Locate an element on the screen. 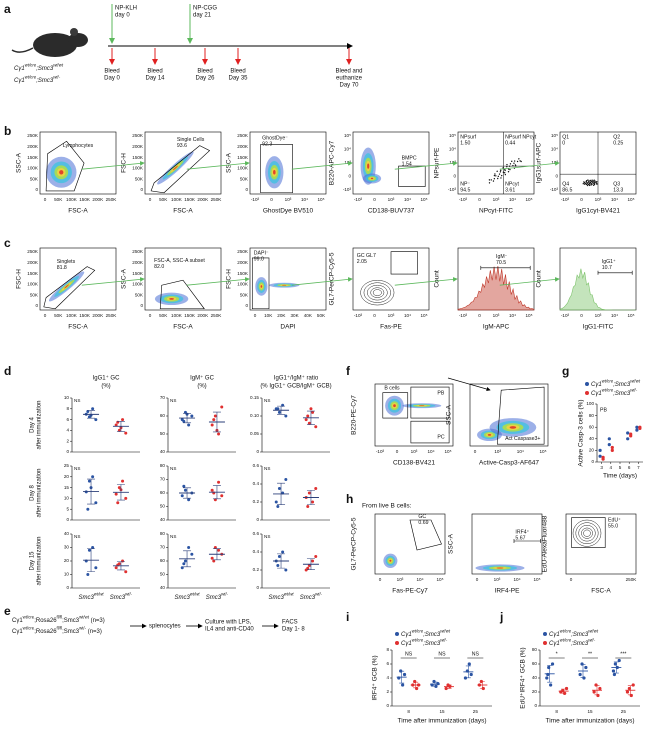 The height and width of the screenshot is (738, 650). immunization-day: day 21 is located at coordinates (202, 16).